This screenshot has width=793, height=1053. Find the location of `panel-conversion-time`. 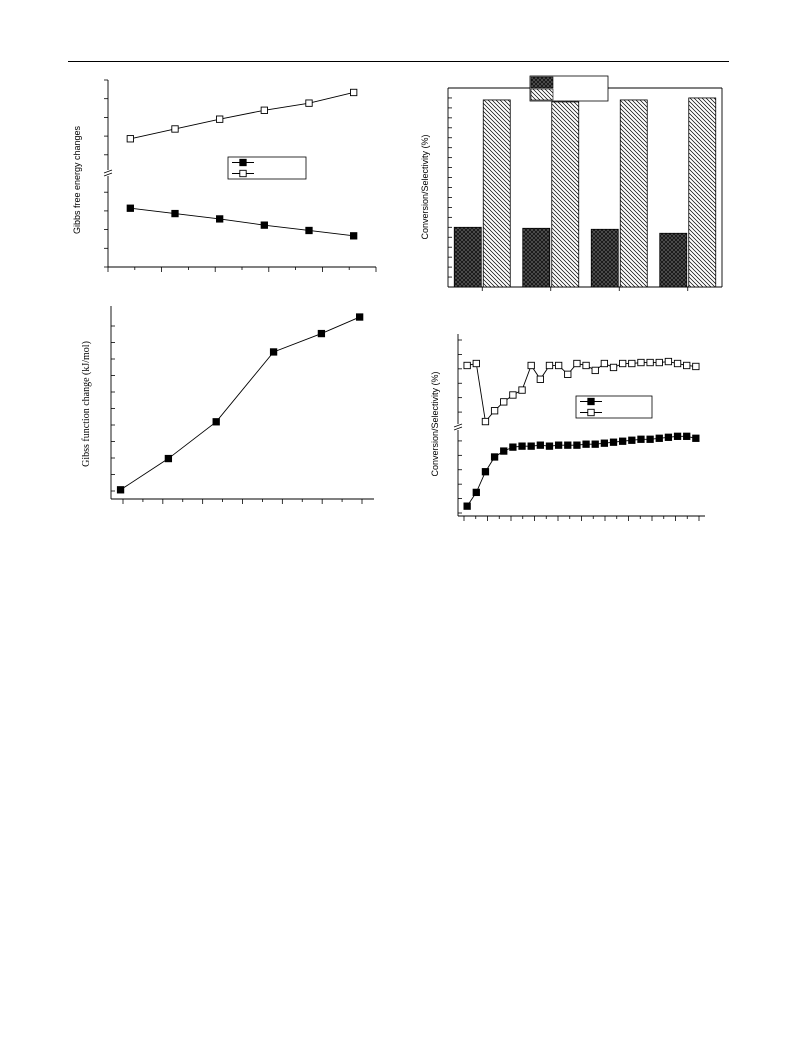

panel-conversion-time is located at coordinates (579, 427).